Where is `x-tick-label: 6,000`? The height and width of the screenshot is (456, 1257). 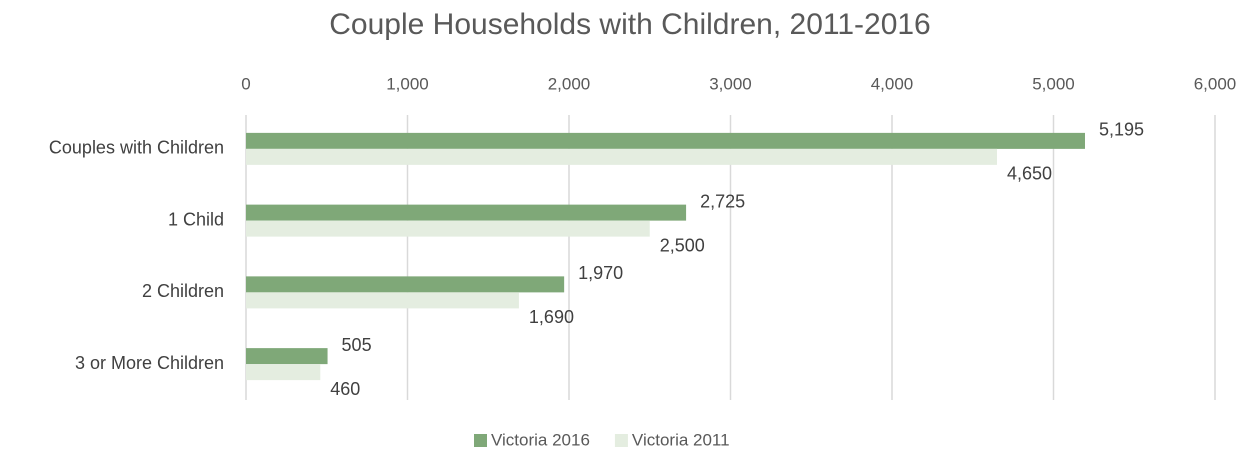
x-tick-label: 6,000 is located at coordinates (1215, 83).